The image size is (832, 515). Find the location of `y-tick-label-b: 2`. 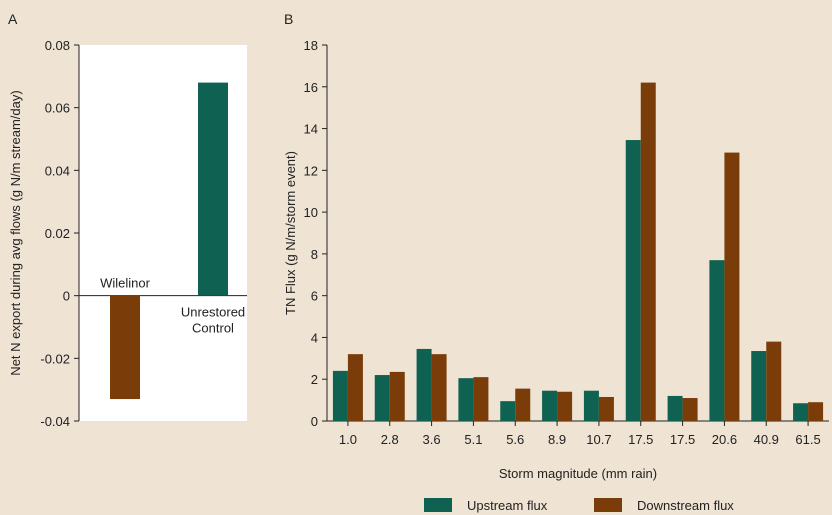

y-tick-label-b: 2 is located at coordinates (314, 379).